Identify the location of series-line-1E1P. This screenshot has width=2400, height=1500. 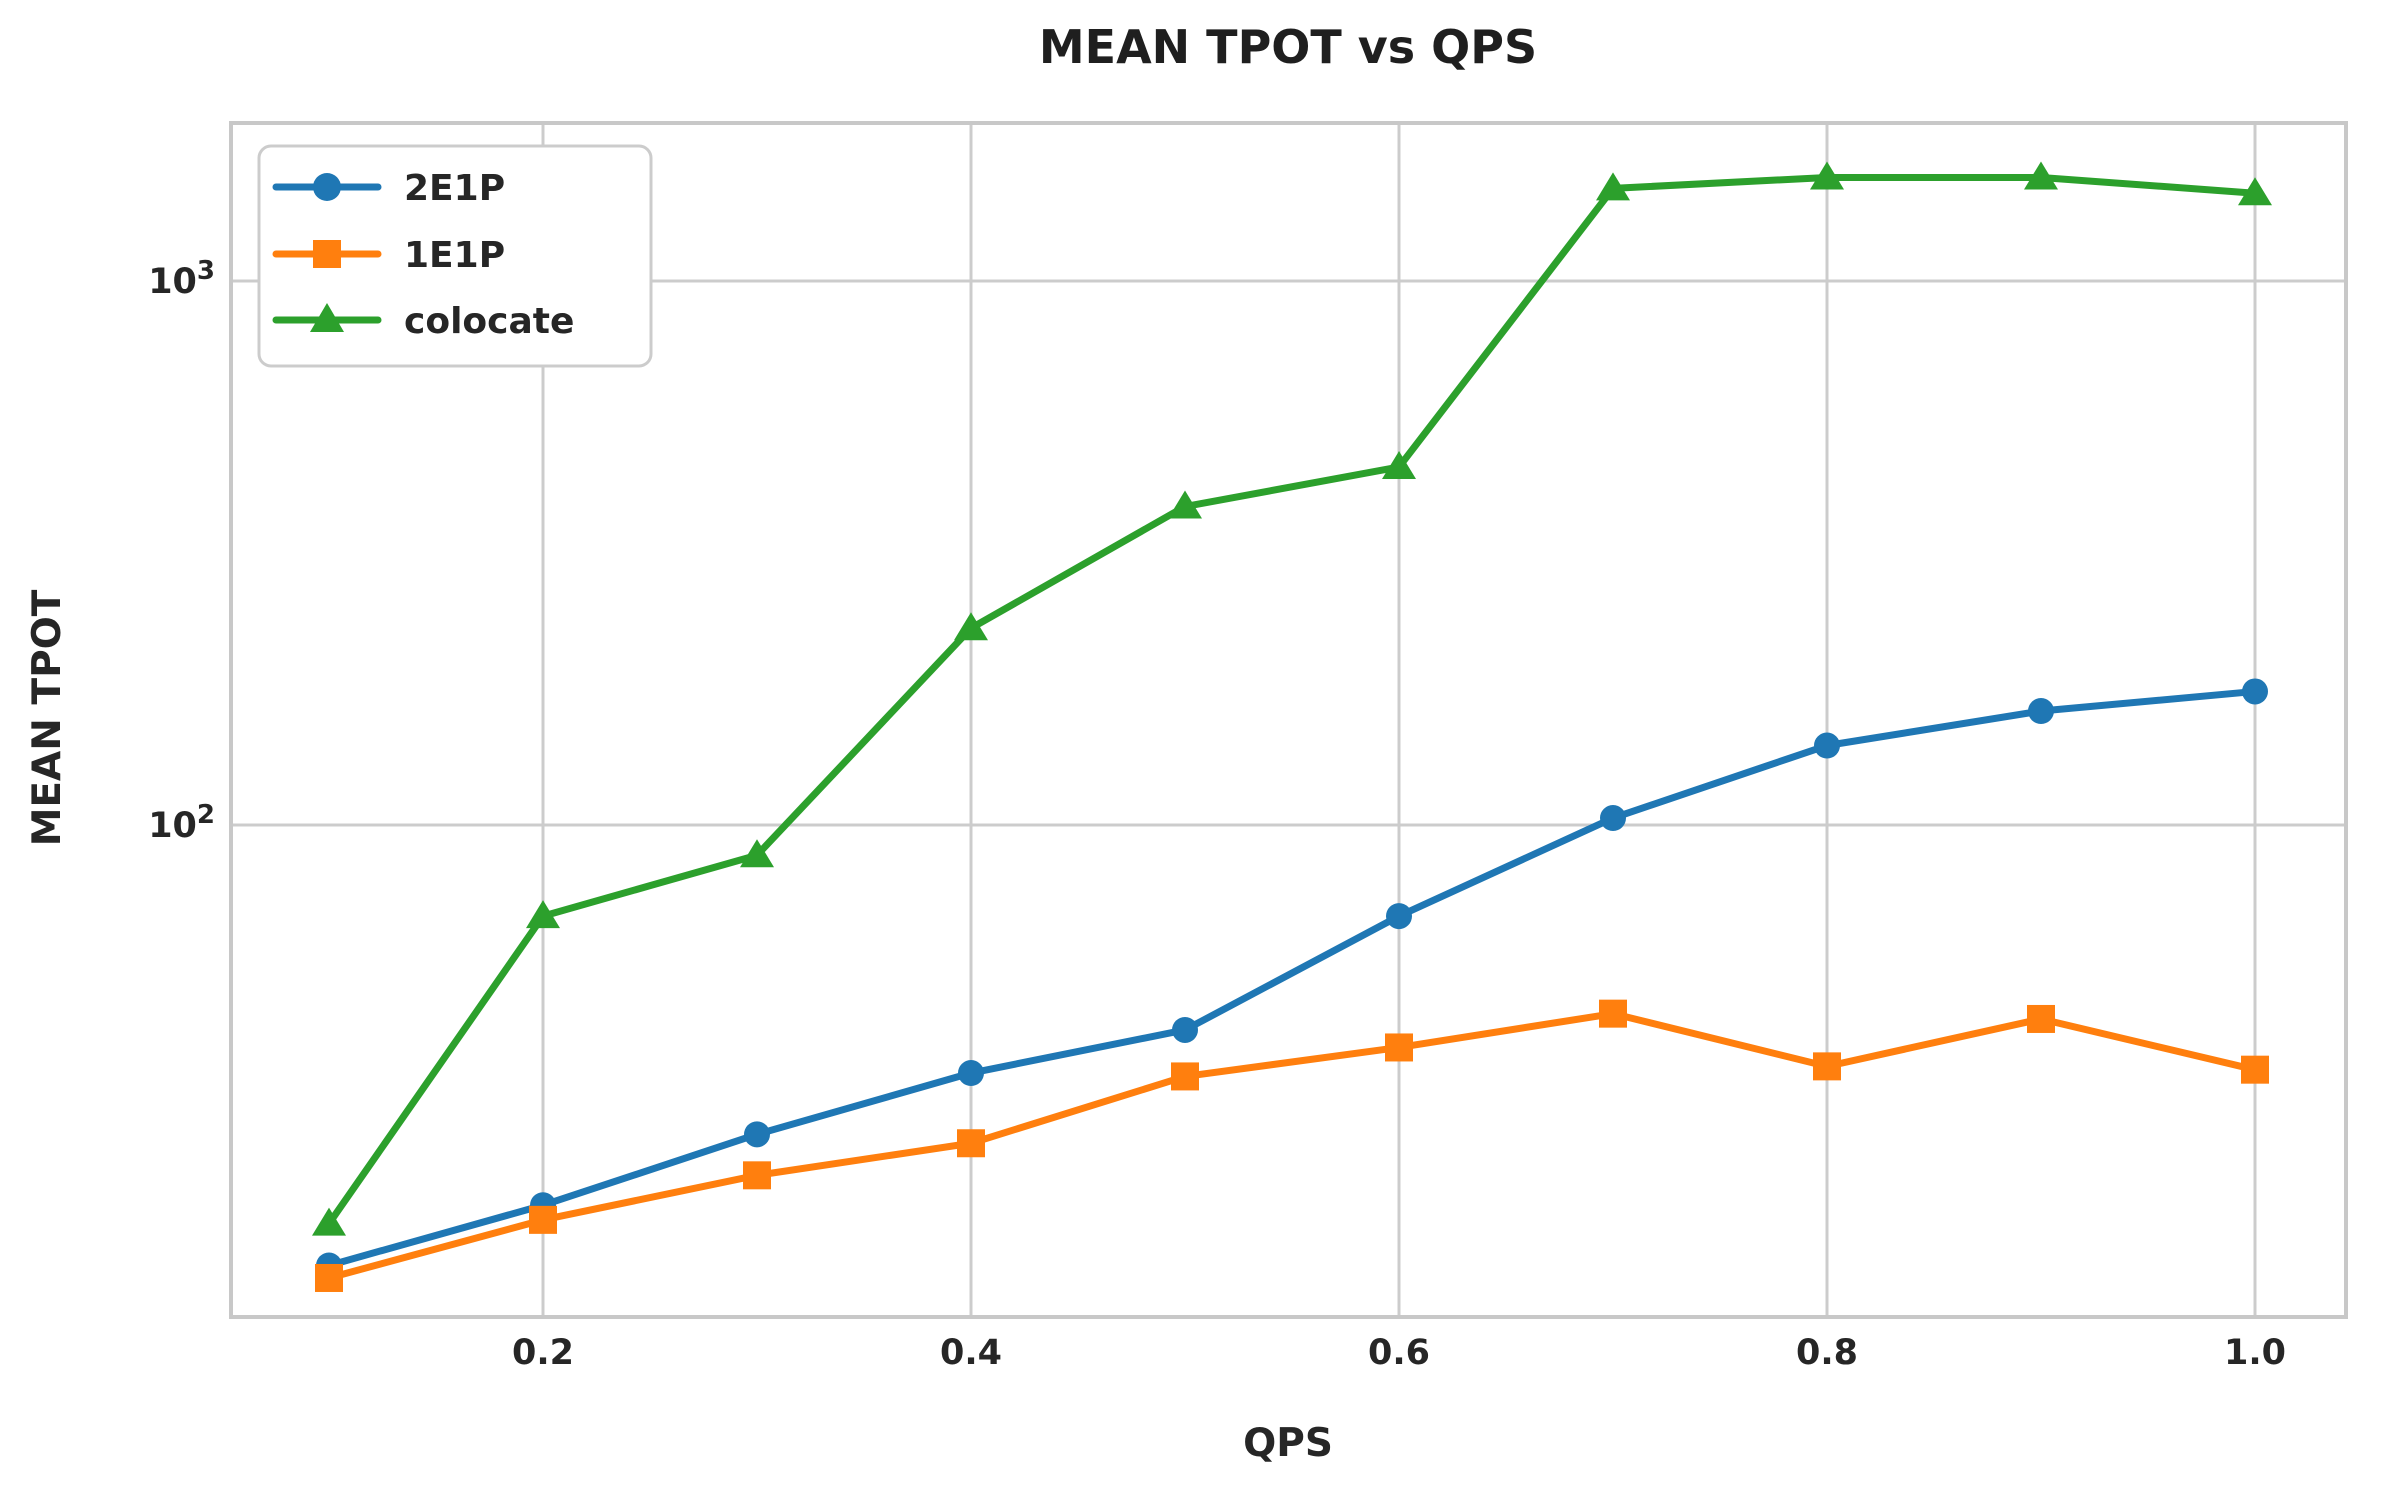
(1292, 1146).